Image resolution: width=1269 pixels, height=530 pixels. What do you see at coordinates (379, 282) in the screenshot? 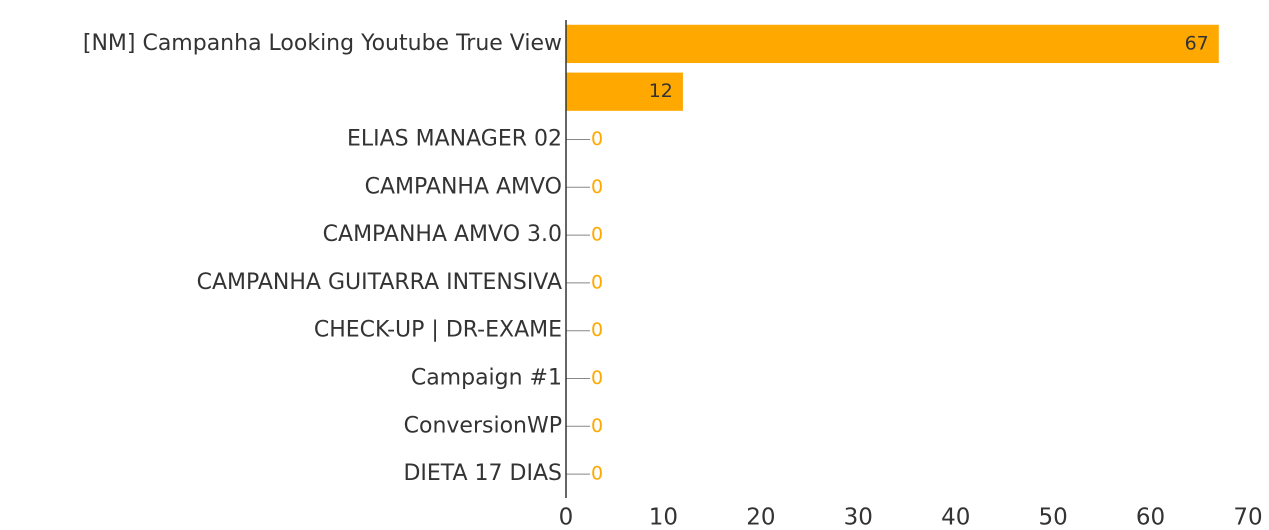
I see `y-tick-label: CAMPANHA GUITARRA INTENSIVA` at bounding box center [379, 282].